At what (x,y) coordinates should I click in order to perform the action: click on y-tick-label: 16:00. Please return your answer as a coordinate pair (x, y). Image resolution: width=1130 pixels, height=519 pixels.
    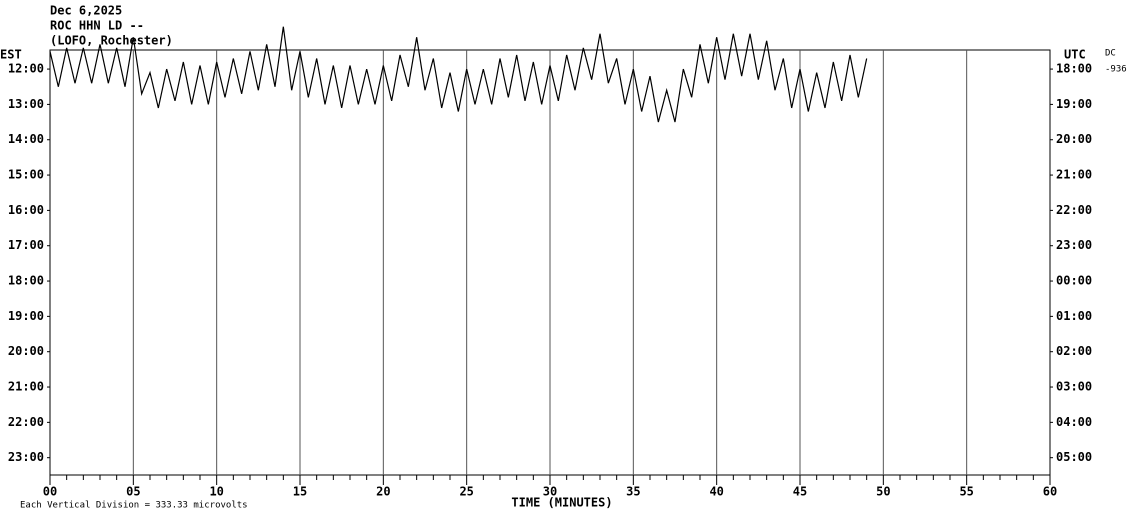
    Looking at the image, I should click on (26, 210).